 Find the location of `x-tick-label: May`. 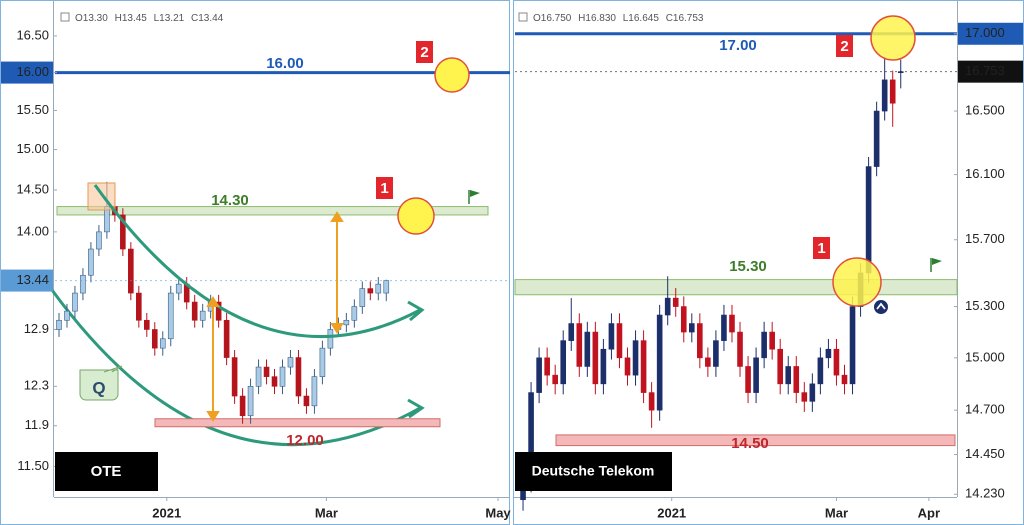

x-tick-label: May is located at coordinates (498, 512).